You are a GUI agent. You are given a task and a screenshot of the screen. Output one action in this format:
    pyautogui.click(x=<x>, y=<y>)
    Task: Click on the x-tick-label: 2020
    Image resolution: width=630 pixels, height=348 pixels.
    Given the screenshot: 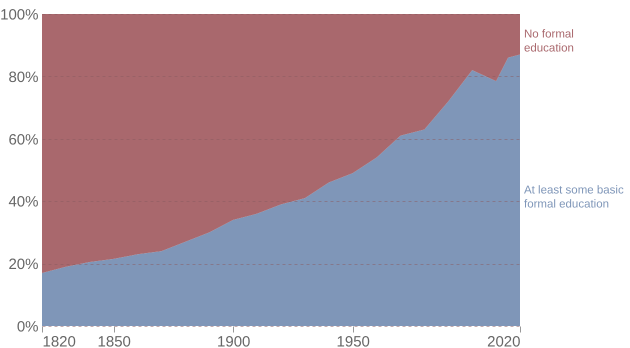 What is the action you would take?
    pyautogui.click(x=503, y=341)
    